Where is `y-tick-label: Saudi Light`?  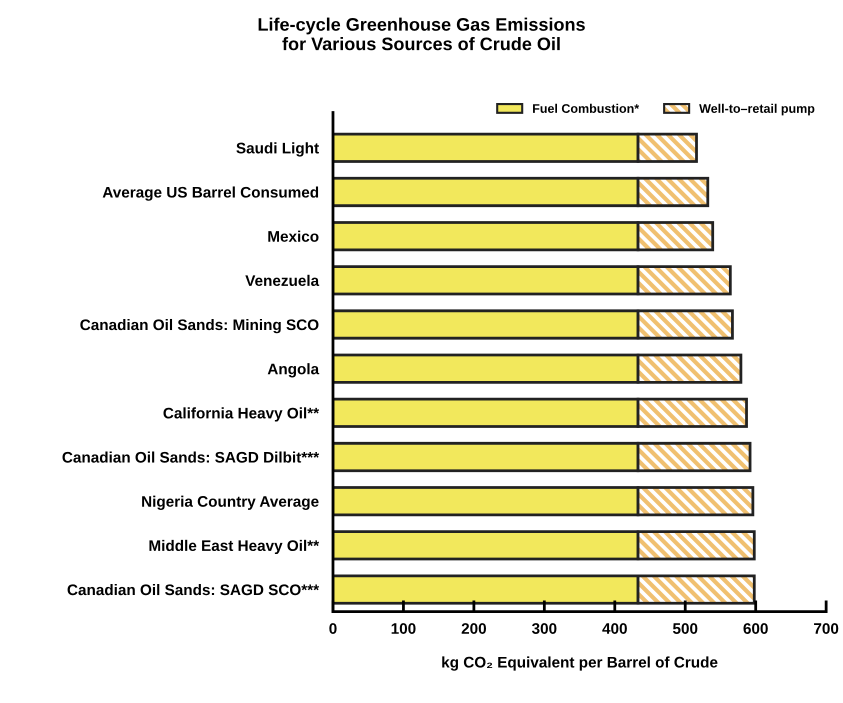
y-tick-label: Saudi Light is located at coordinates (277, 149).